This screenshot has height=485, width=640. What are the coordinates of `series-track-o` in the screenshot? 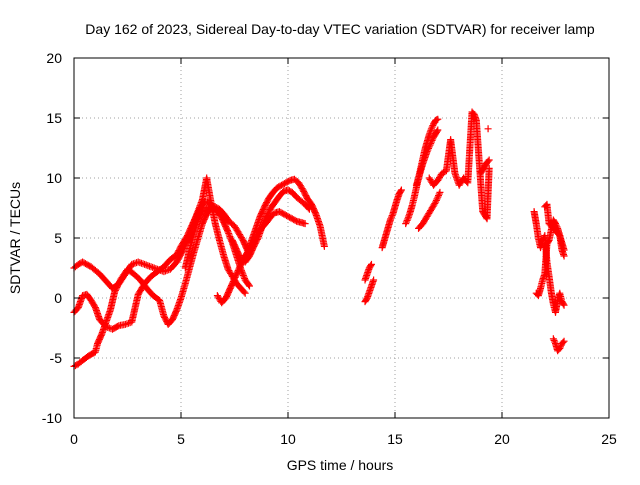 It's located at (485, 151).